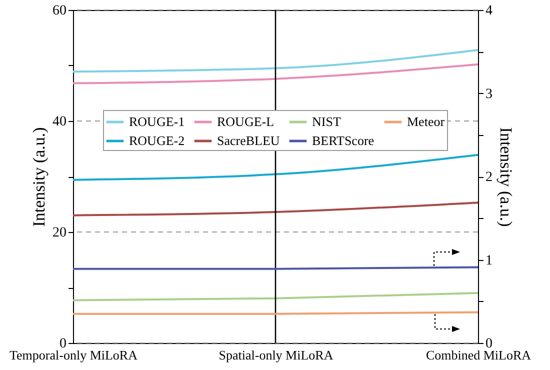 Image resolution: width=550 pixels, height=370 pixels. What do you see at coordinates (506, 177) in the screenshot?
I see `y2-axis-title: Intensity (a.u.)` at bounding box center [506, 177].